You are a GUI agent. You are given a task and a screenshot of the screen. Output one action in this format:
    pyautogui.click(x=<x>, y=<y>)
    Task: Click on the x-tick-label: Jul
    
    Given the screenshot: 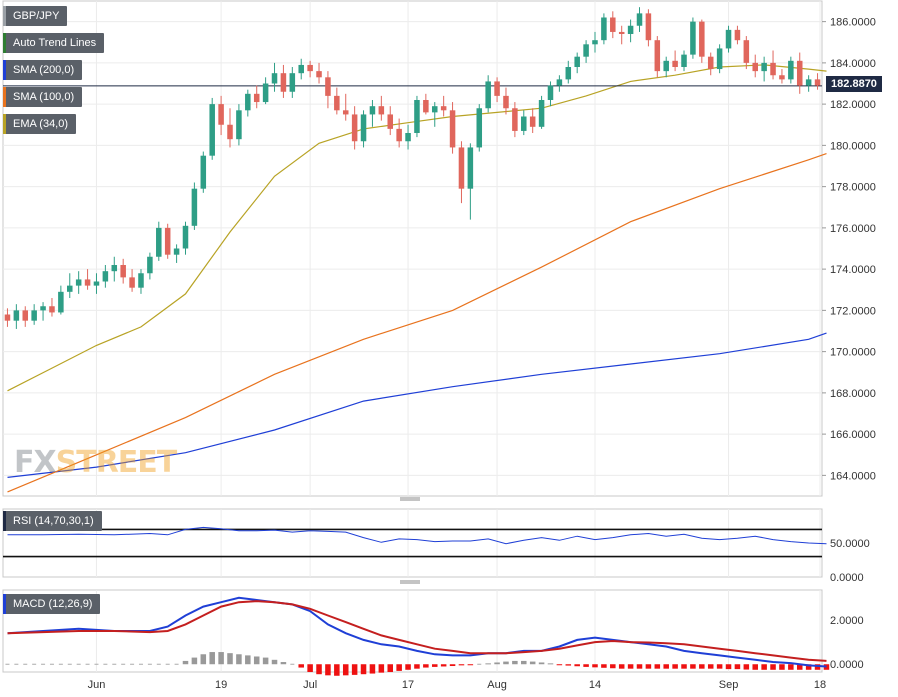 What is the action you would take?
    pyautogui.click(x=310, y=685)
    